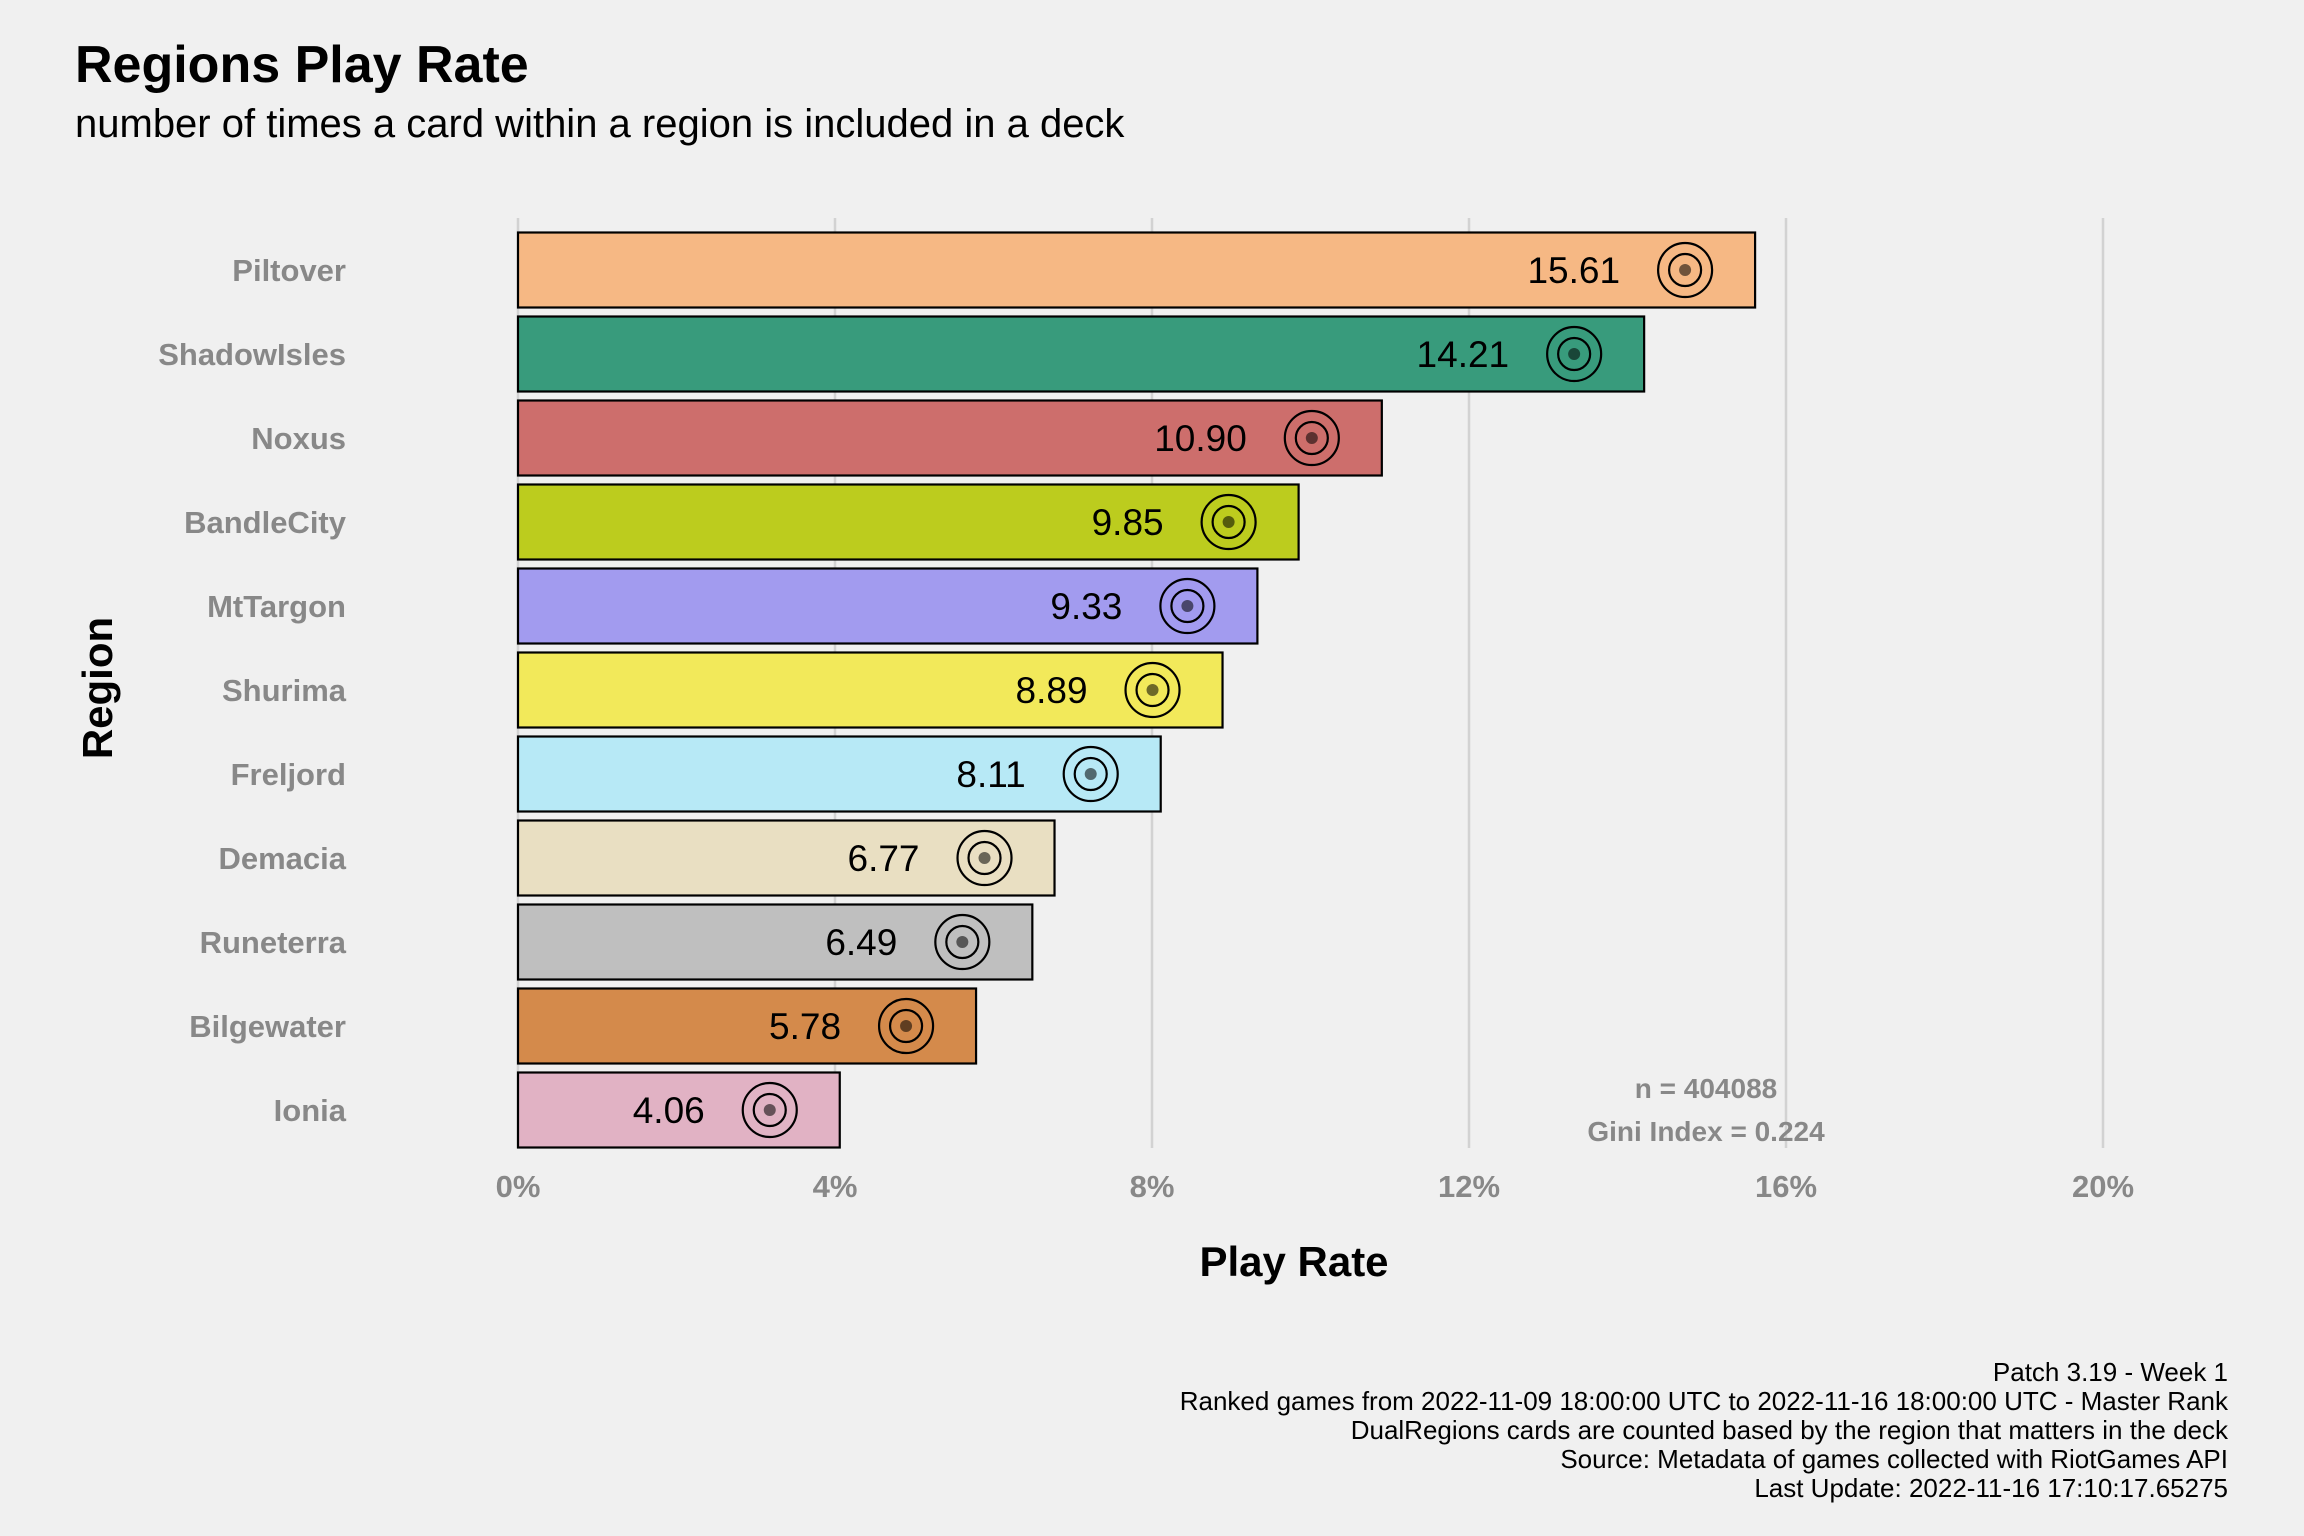 The image size is (2304, 1536). Describe the element at coordinates (302, 65) in the screenshot. I see `chart-title: Regions Play Rate` at that location.